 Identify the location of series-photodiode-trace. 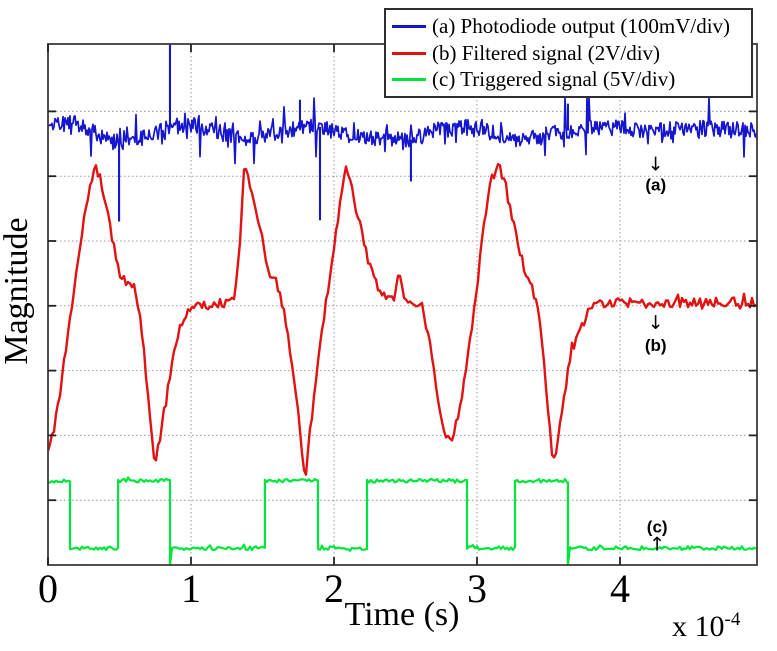
(402, 129).